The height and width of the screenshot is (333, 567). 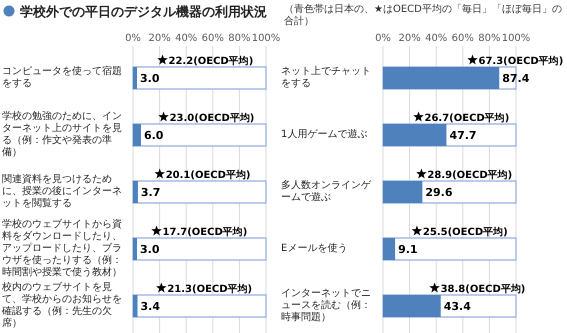 What do you see at coordinates (483, 289) in the screenshot?
I see `data-label: 38.8(OECD平均)` at bounding box center [483, 289].